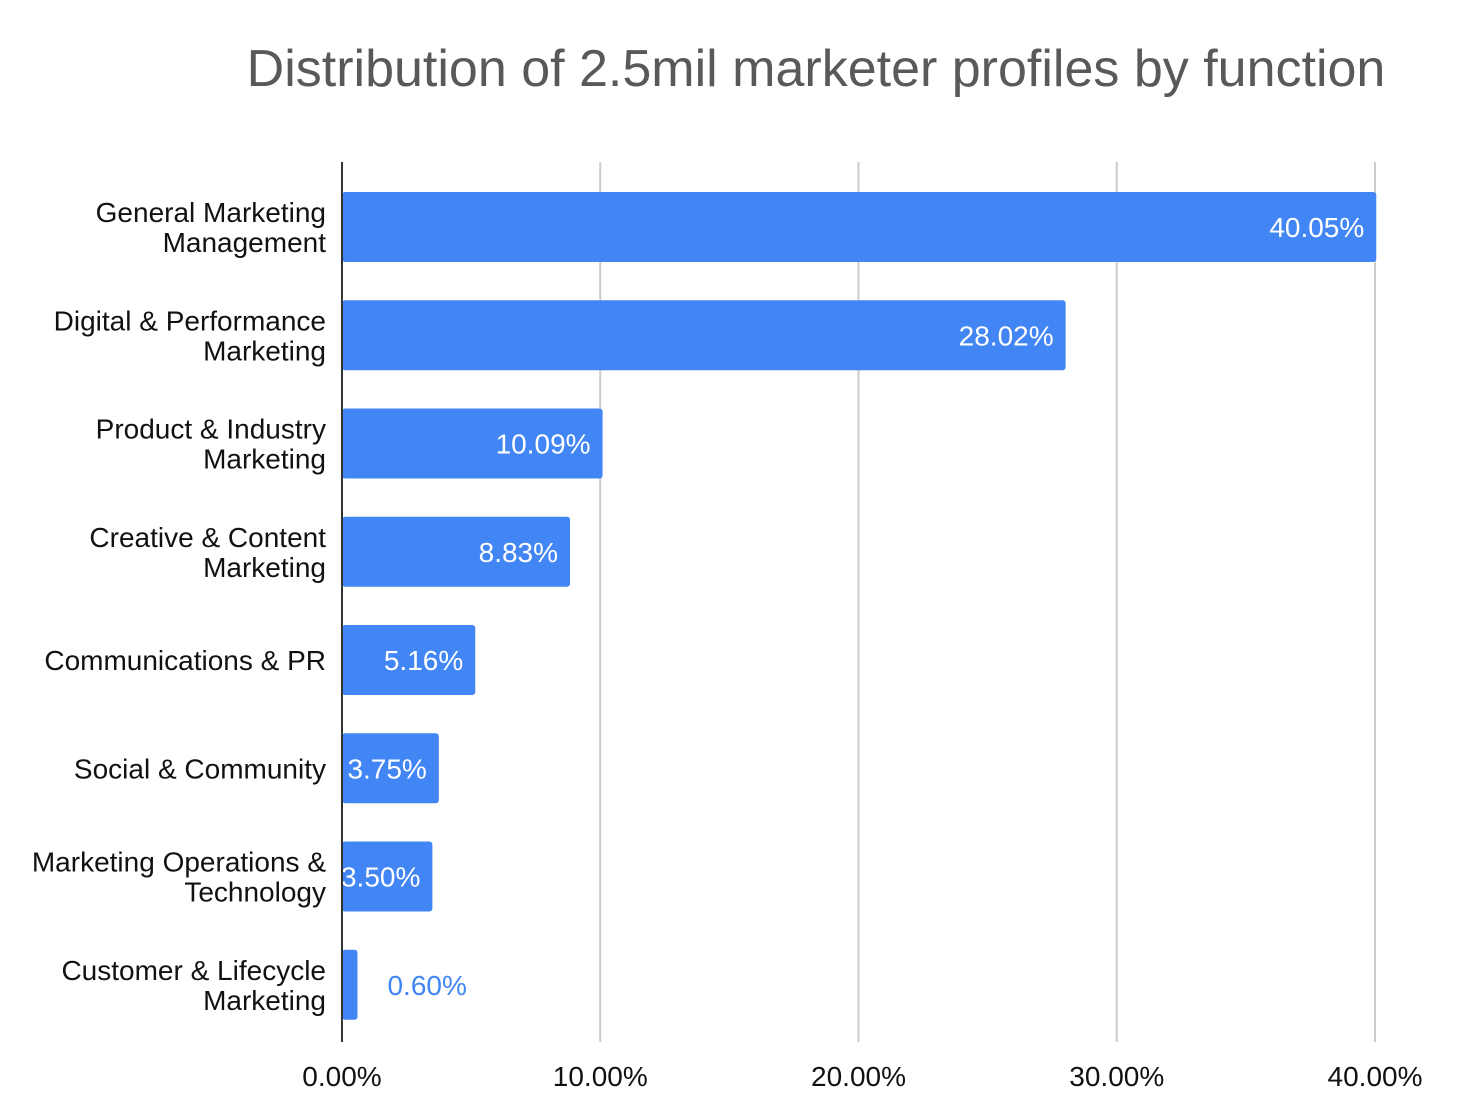  What do you see at coordinates (211, 227) in the screenshot?
I see `category-label: General Marketing Management` at bounding box center [211, 227].